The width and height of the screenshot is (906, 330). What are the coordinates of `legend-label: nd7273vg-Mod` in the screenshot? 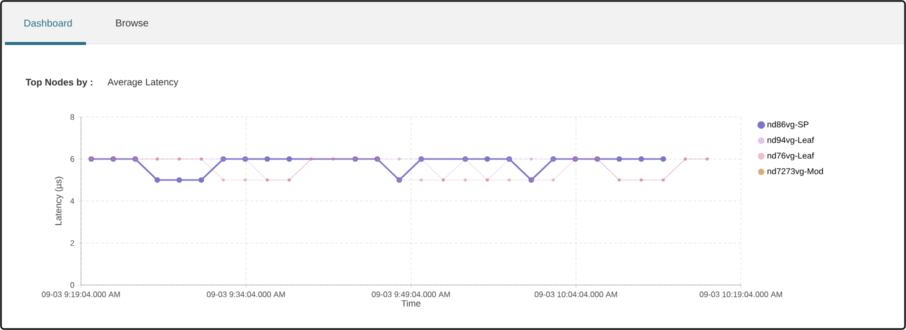 It's located at (795, 172).